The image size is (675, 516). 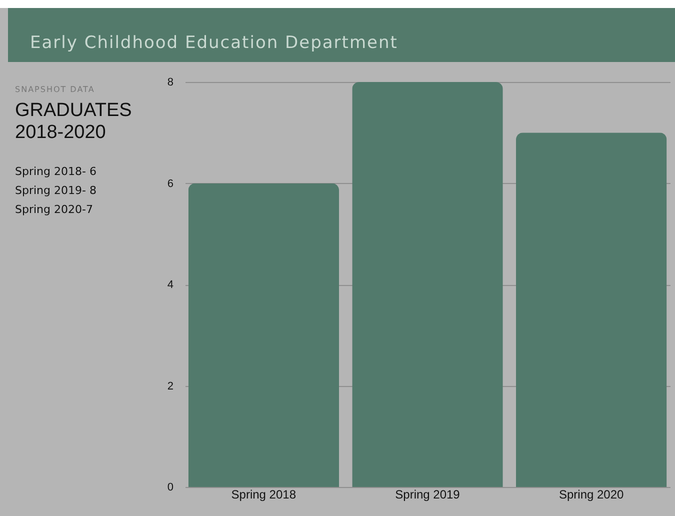 What do you see at coordinates (170, 386) in the screenshot?
I see `y-tick-label: 2` at bounding box center [170, 386].